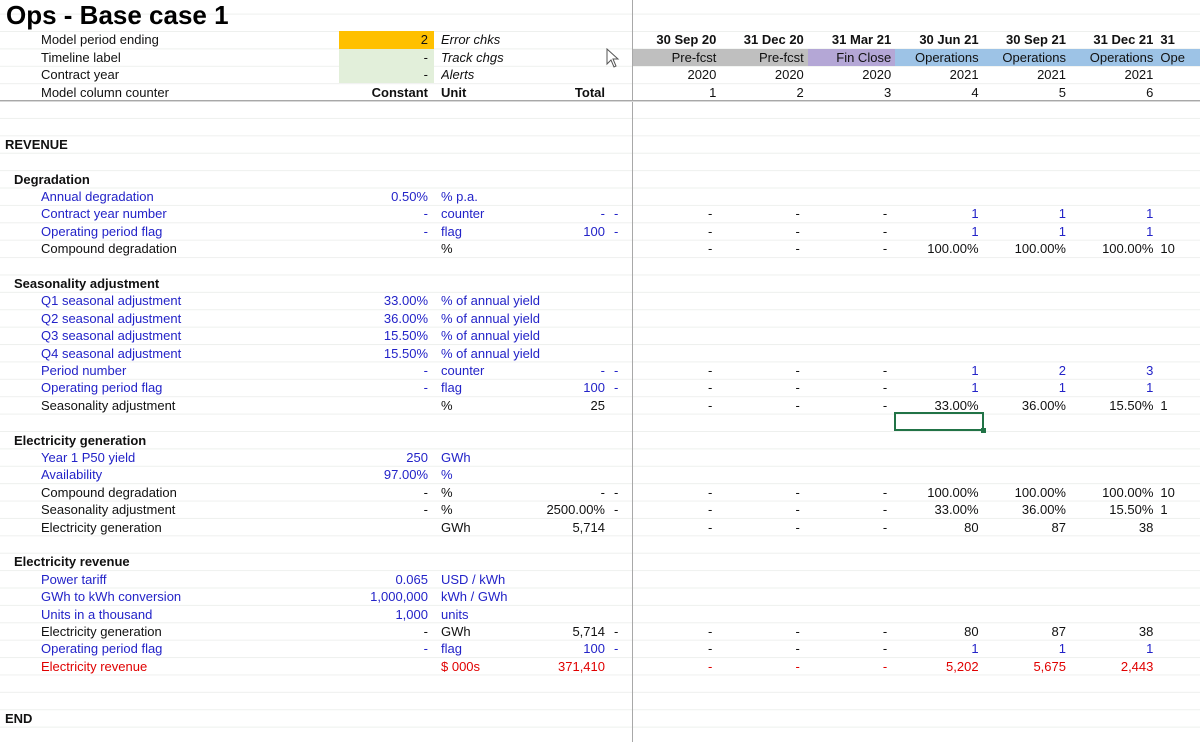  What do you see at coordinates (1043, 510) in the screenshot?
I see `period-value-cell: 36.00%` at bounding box center [1043, 510].